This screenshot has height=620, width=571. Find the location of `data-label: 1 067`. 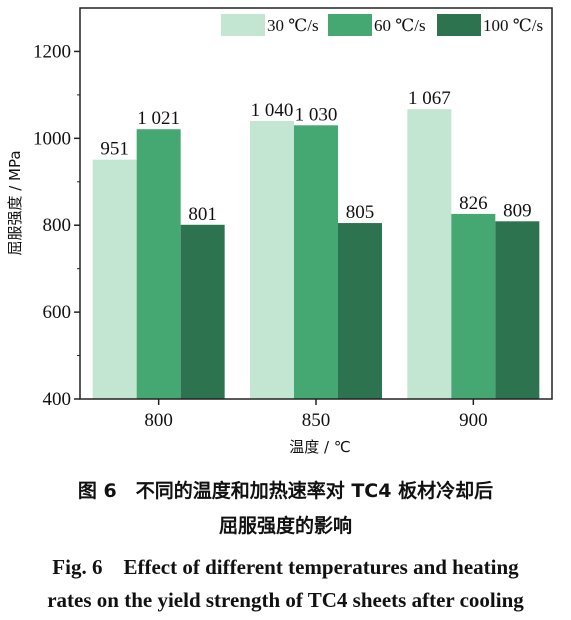

data-label: 1 067 is located at coordinates (429, 98).